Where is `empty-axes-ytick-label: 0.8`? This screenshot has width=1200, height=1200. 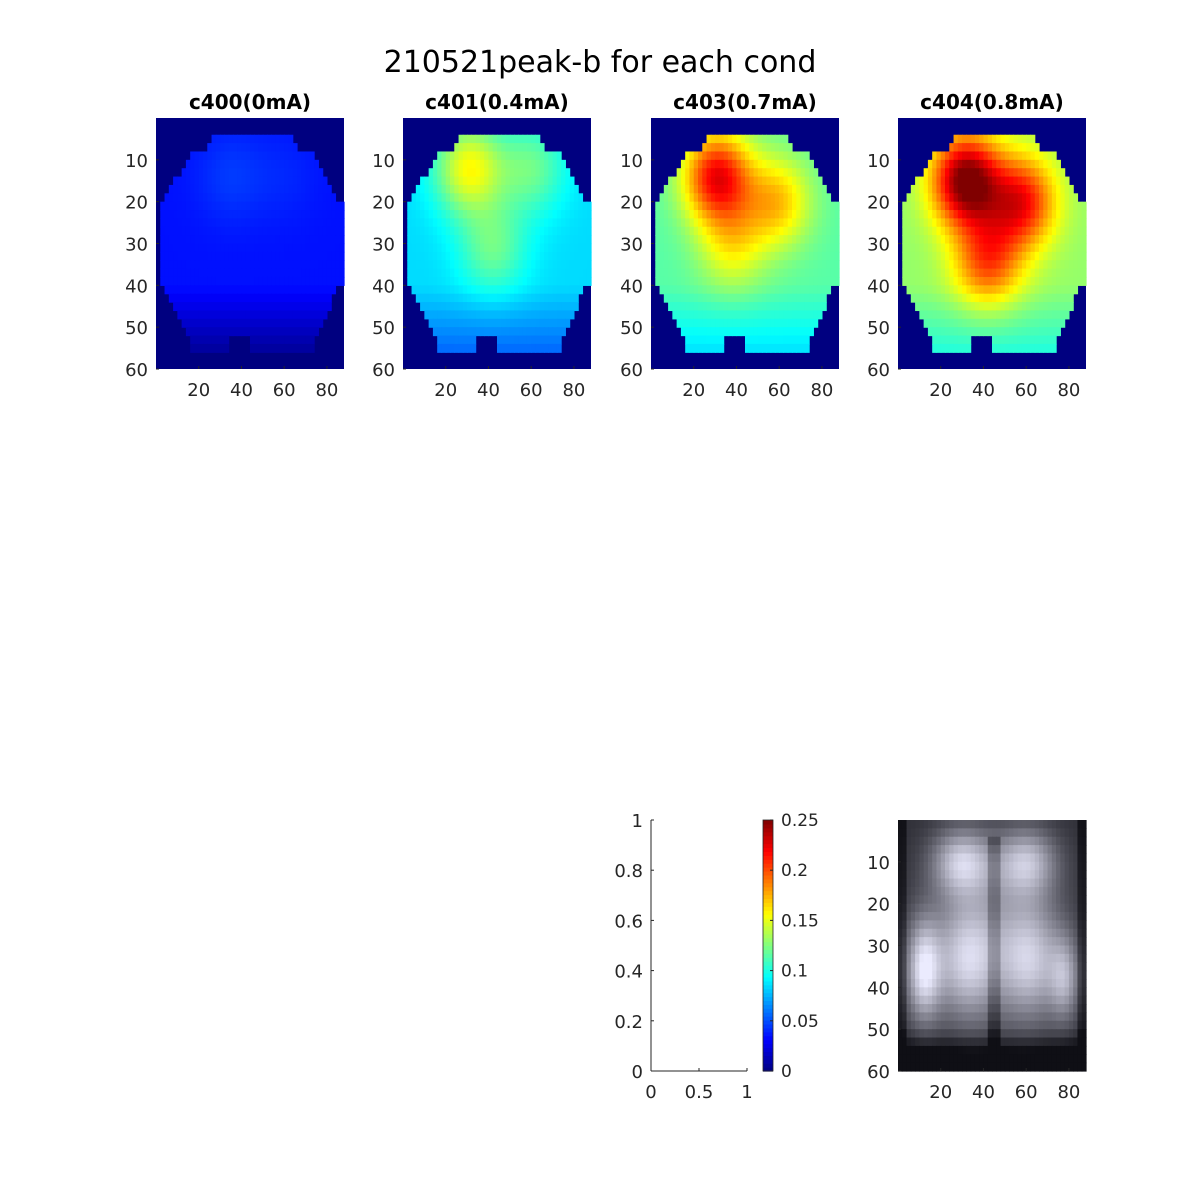
empty-axes-ytick-label: 0.8 is located at coordinates (628, 871).